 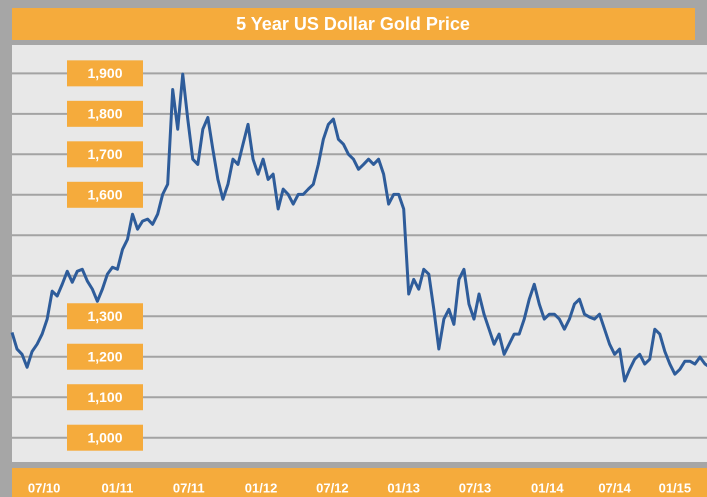 I want to click on y-tick-label: 1,300, so click(x=104, y=316).